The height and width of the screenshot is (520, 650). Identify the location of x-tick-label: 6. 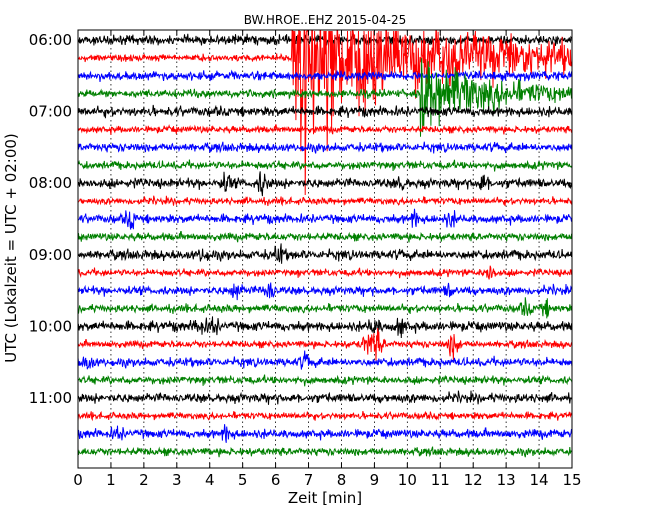
(276, 480).